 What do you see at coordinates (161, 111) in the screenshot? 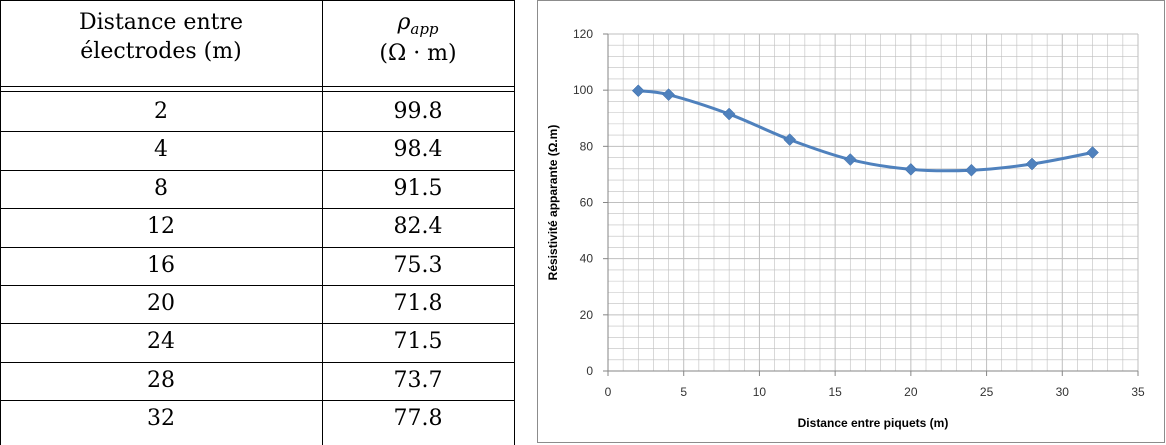
I see `cell-distance: 2` at bounding box center [161, 111].